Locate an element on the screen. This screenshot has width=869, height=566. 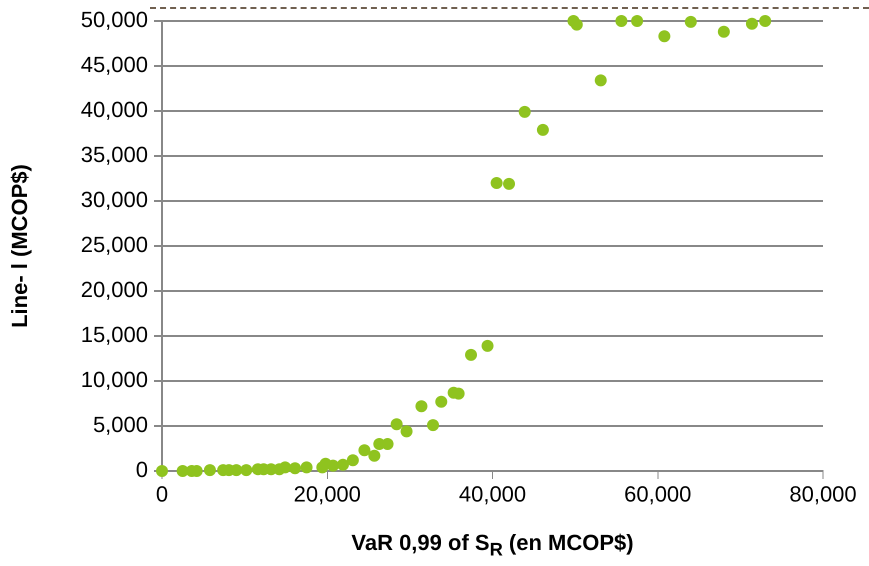
x-tick-label: 20,000 is located at coordinates (327, 493).